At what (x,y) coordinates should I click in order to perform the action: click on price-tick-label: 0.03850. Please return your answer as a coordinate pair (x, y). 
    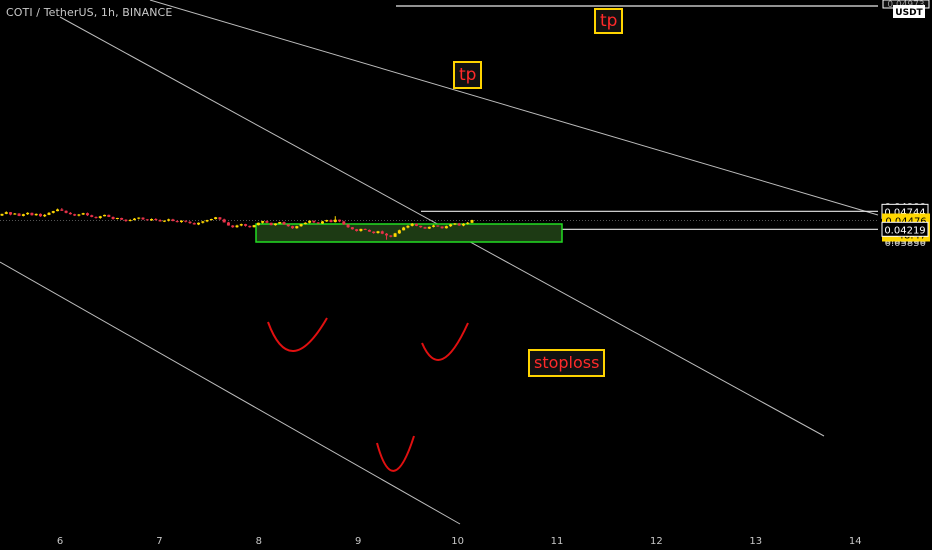
    Looking at the image, I should click on (905, 243).